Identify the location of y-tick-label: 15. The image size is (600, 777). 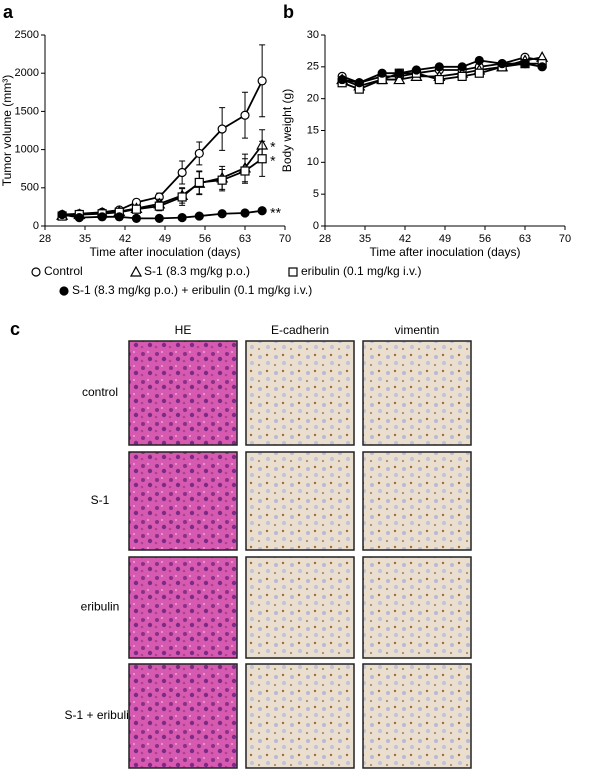
(313, 130).